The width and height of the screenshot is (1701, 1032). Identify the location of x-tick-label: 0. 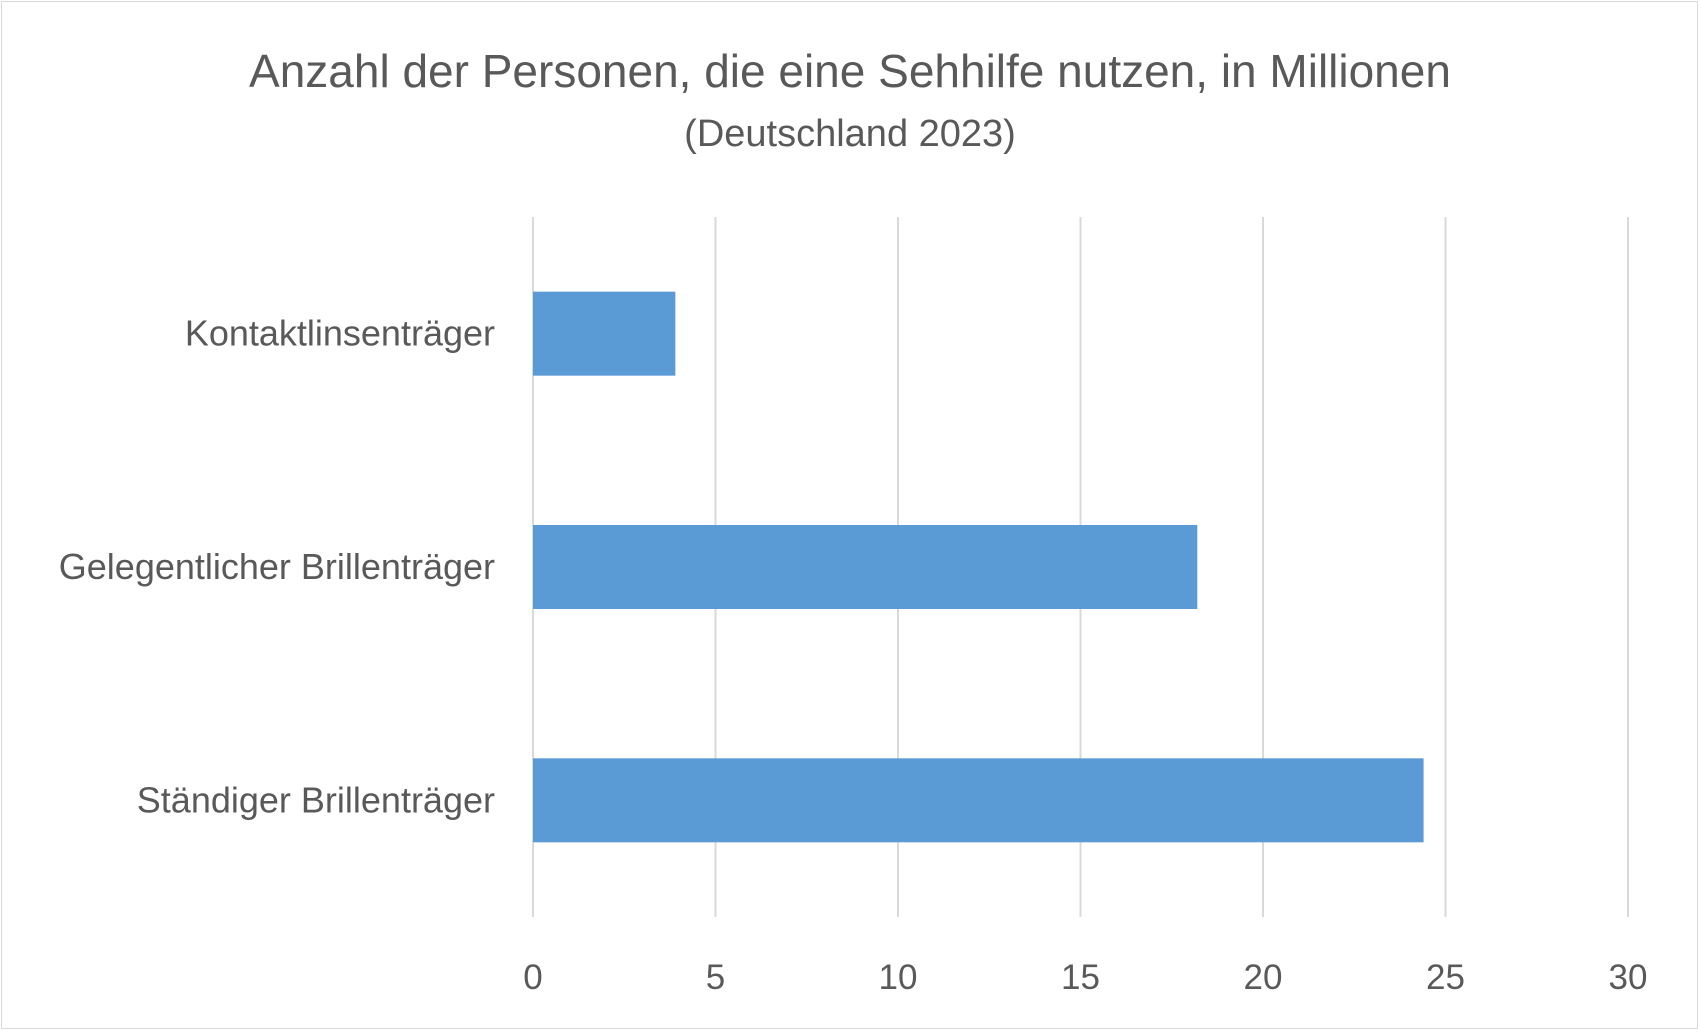
(532, 977).